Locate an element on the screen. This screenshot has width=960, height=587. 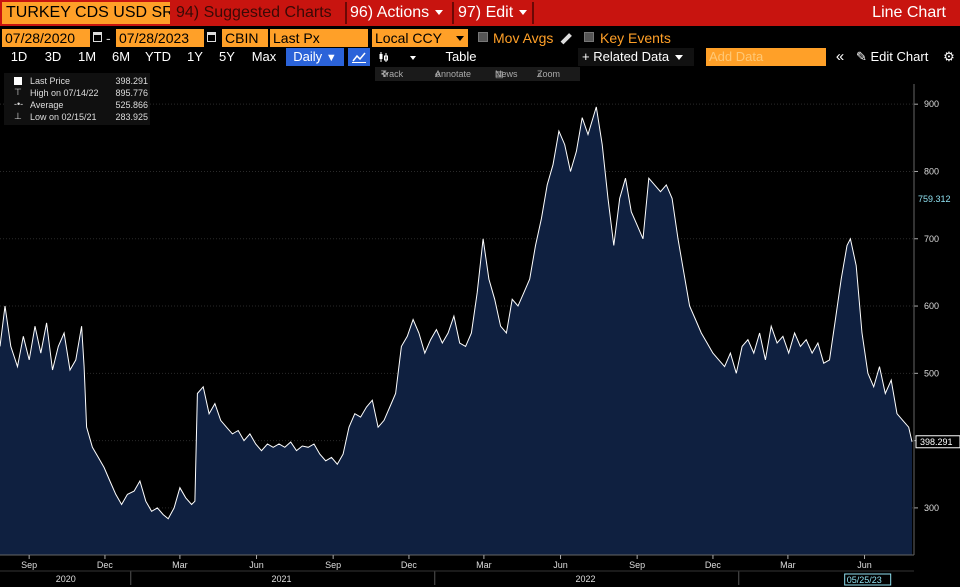
range-5y-button: 5Y is located at coordinates (227, 56).